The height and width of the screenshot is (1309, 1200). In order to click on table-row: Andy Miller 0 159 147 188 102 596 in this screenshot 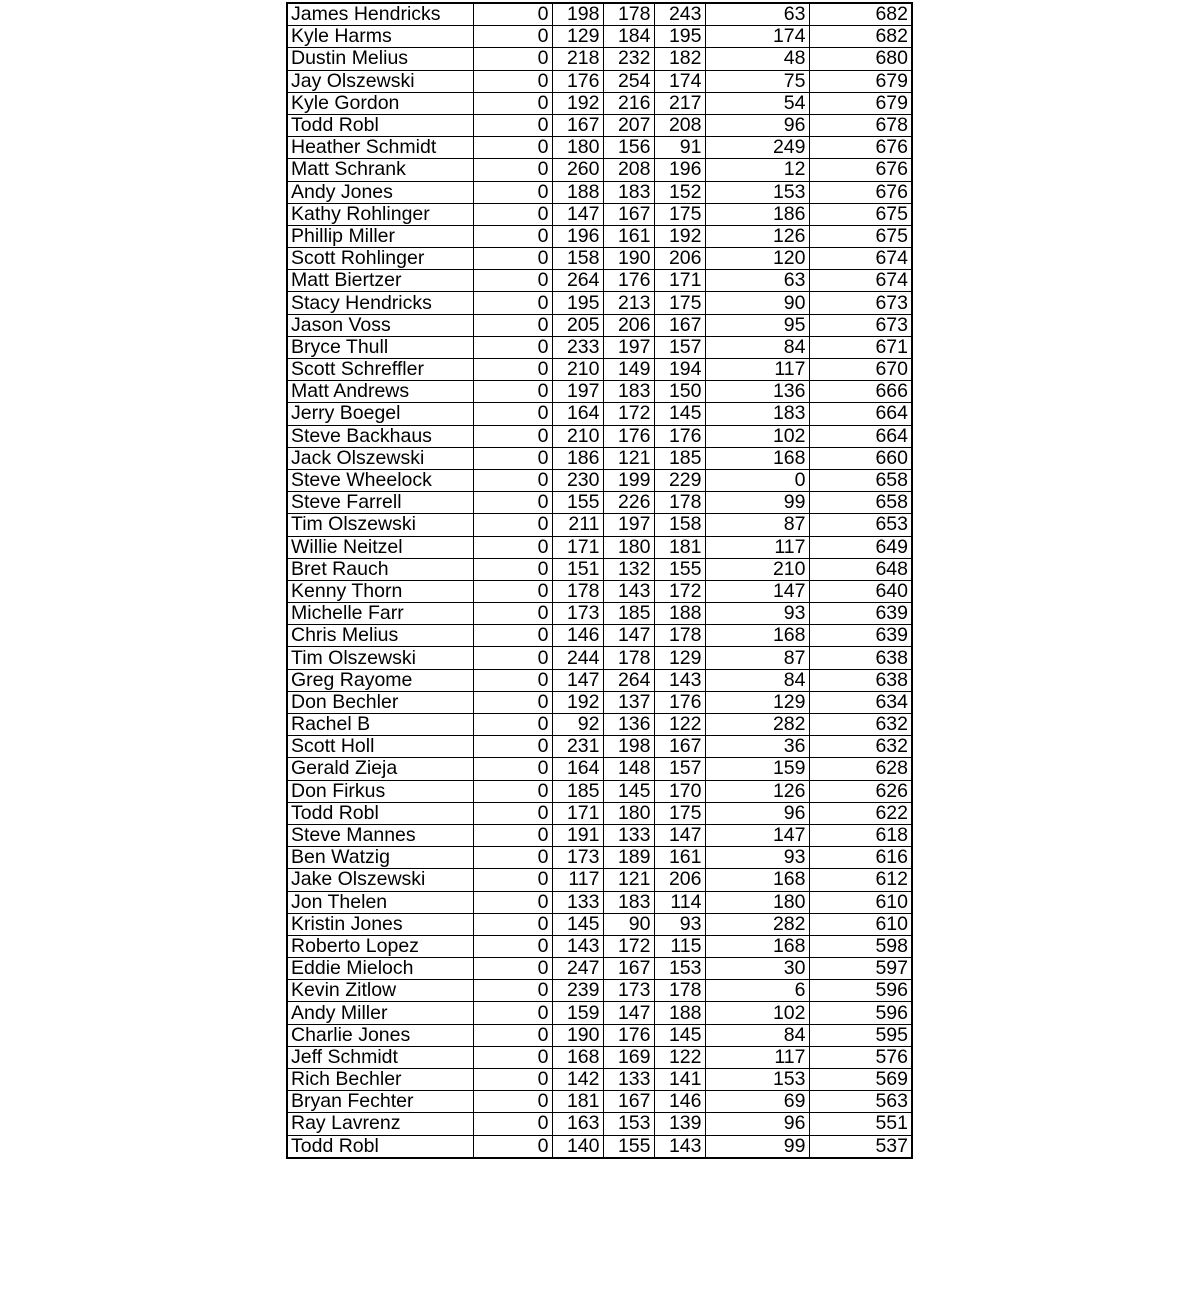, I will do `click(599, 1013)`.